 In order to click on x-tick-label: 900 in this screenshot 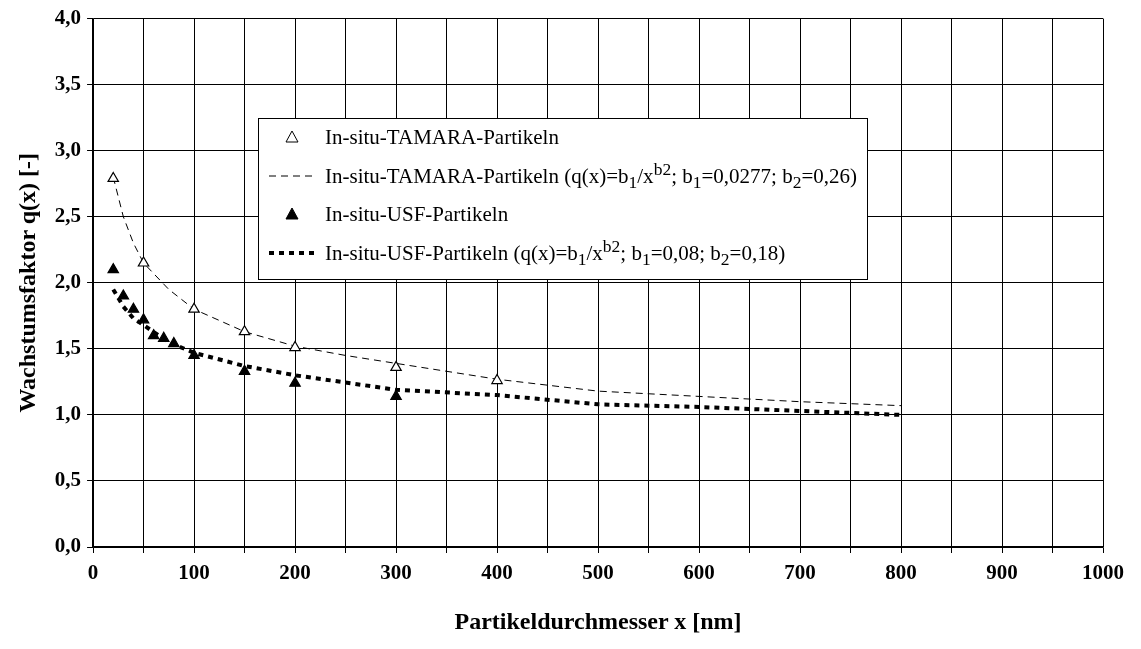, I will do `click(1002, 572)`.